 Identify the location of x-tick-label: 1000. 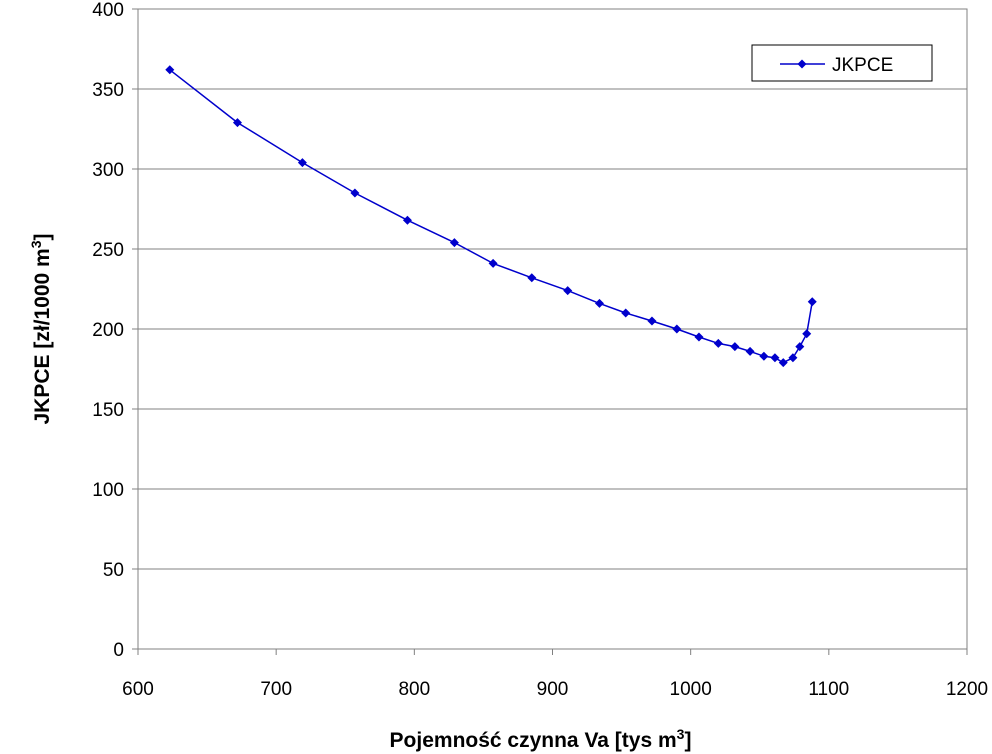
(691, 689).